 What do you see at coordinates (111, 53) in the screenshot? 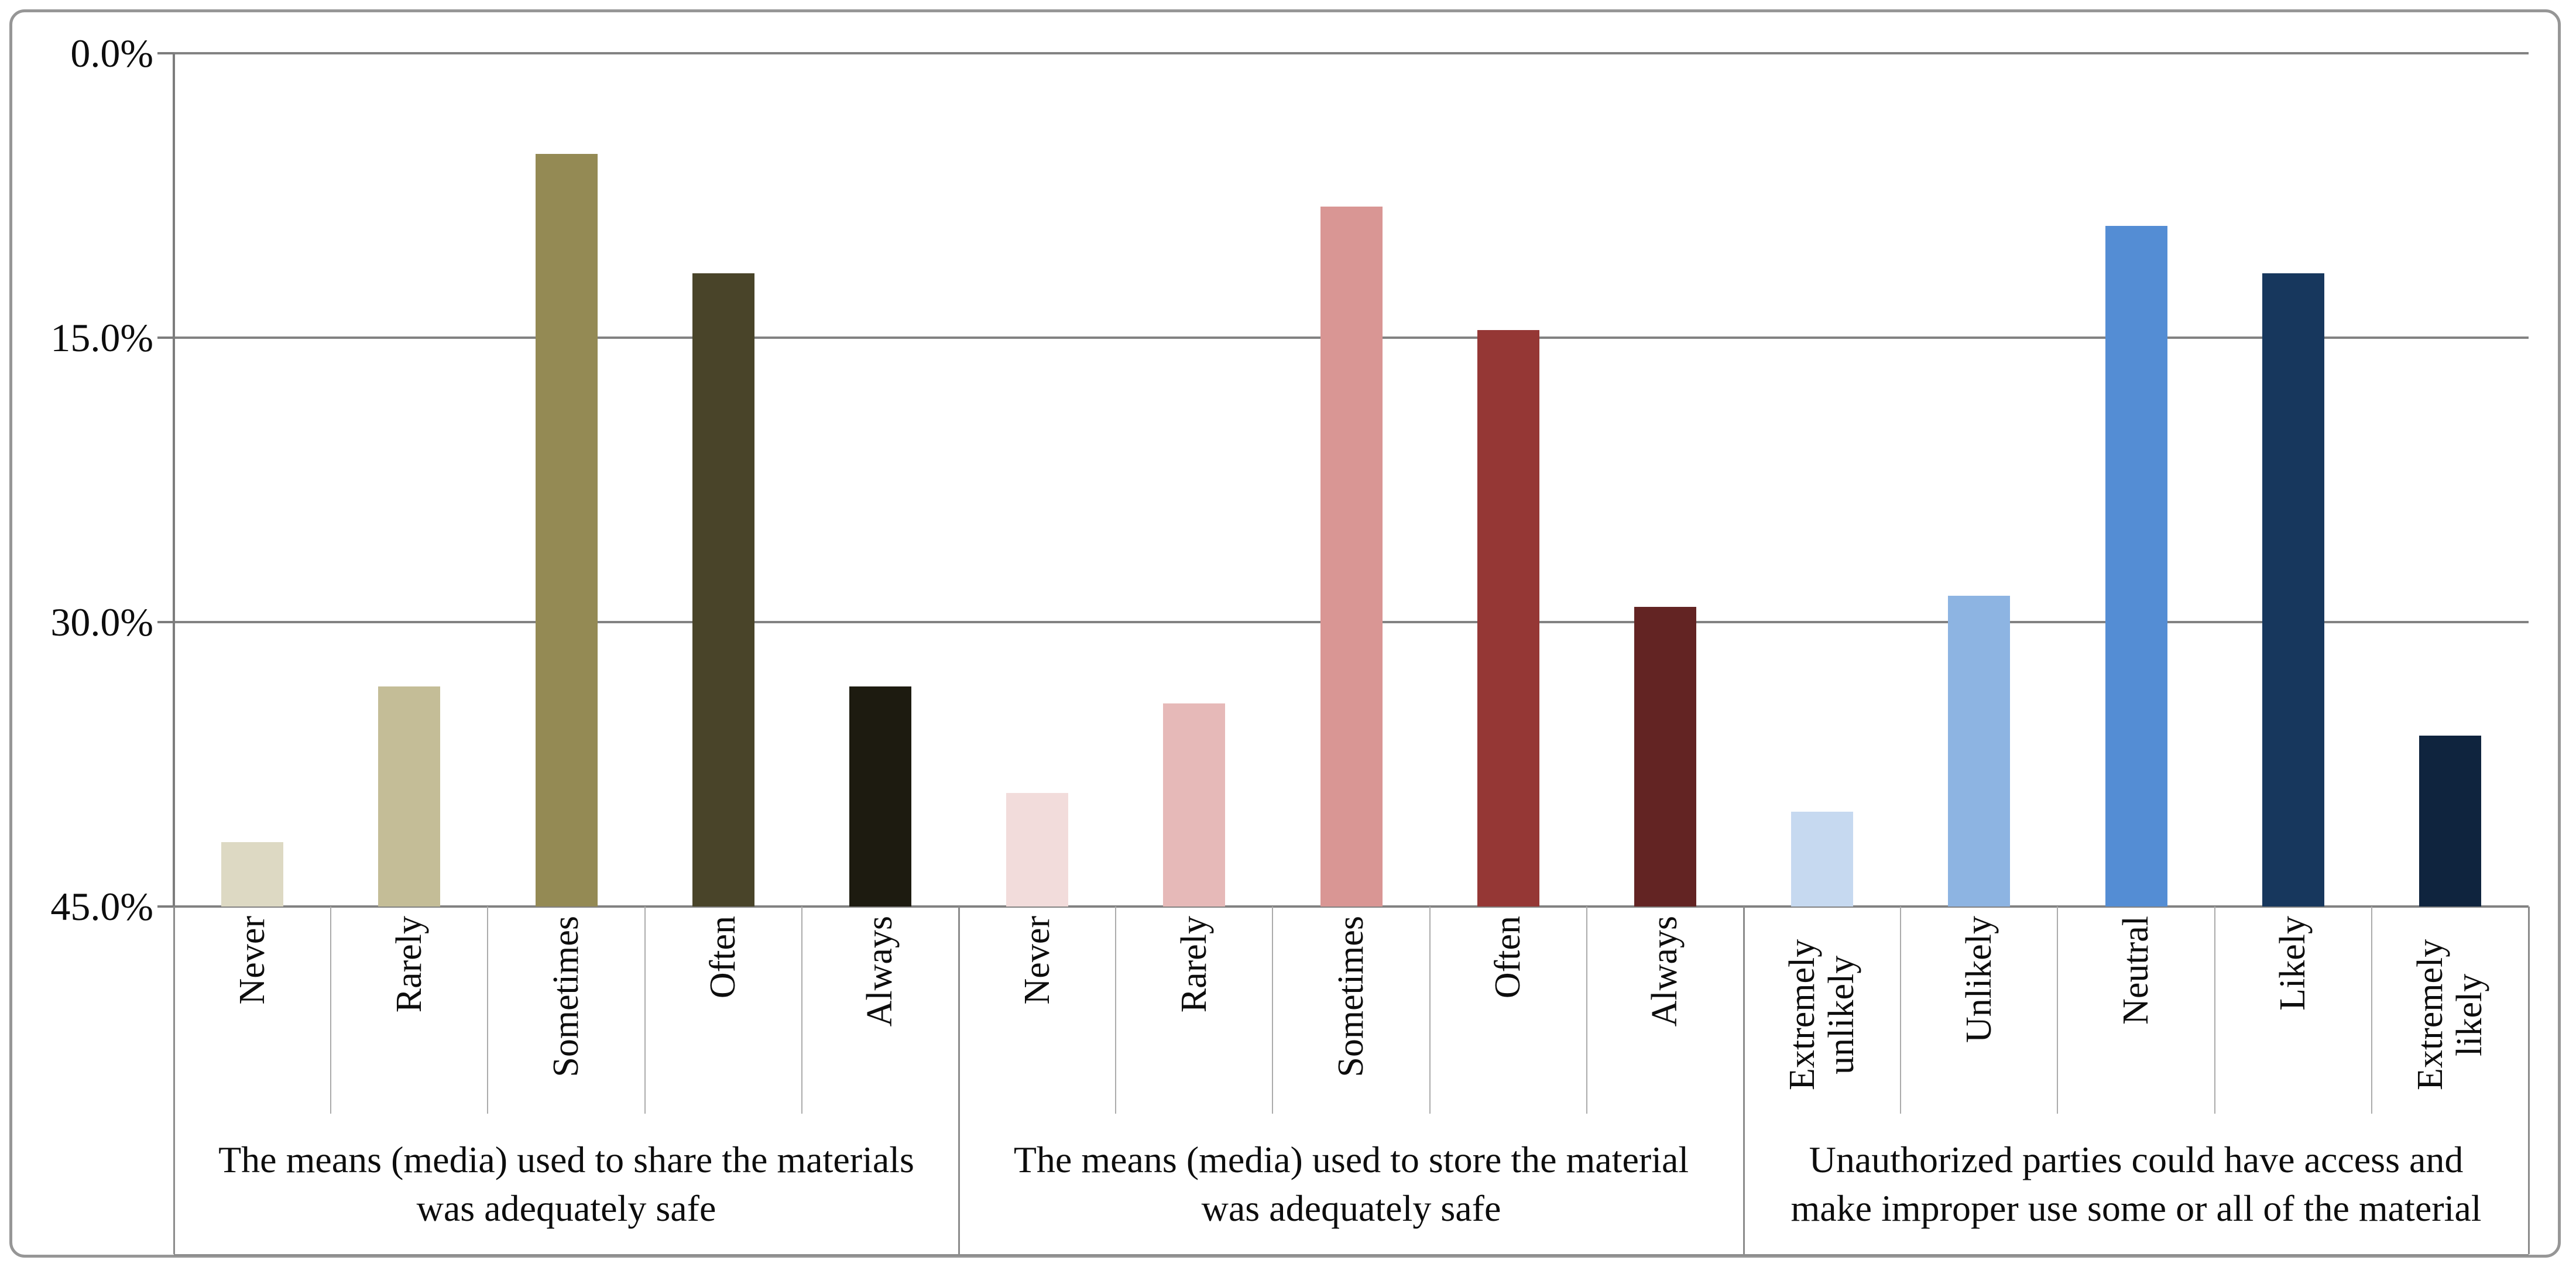
I see `y-tick-label: 0.0%` at bounding box center [111, 53].